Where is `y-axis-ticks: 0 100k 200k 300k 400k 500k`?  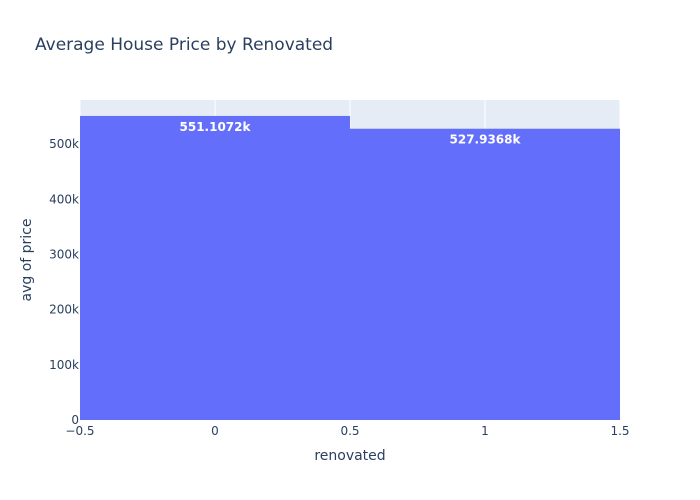 y-axis-ticks: 0 100k 200k 300k 400k 500k is located at coordinates (64, 282).